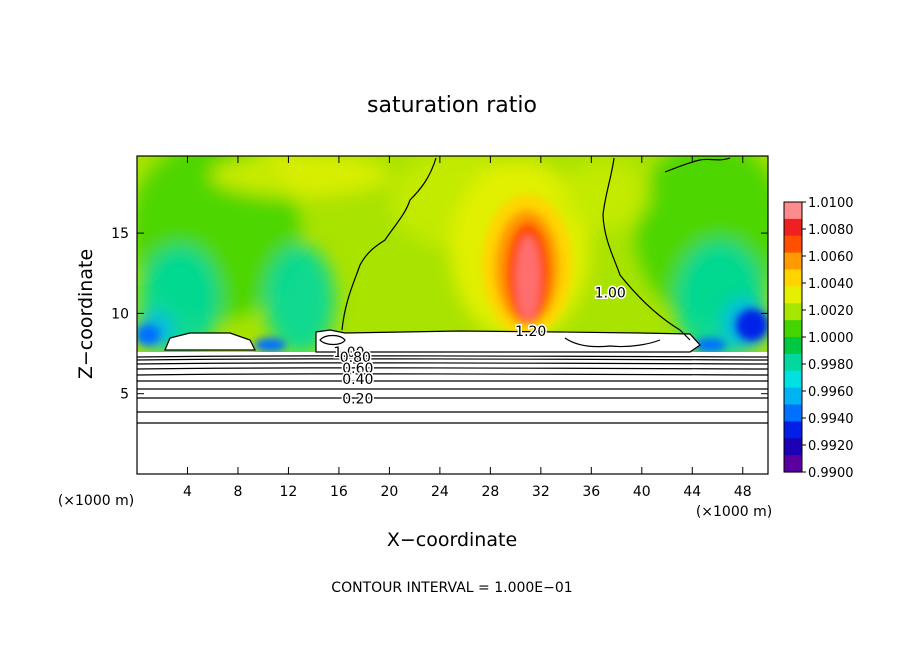 The height and width of the screenshot is (654, 904). I want to click on contour-label: 1.20, so click(530, 332).